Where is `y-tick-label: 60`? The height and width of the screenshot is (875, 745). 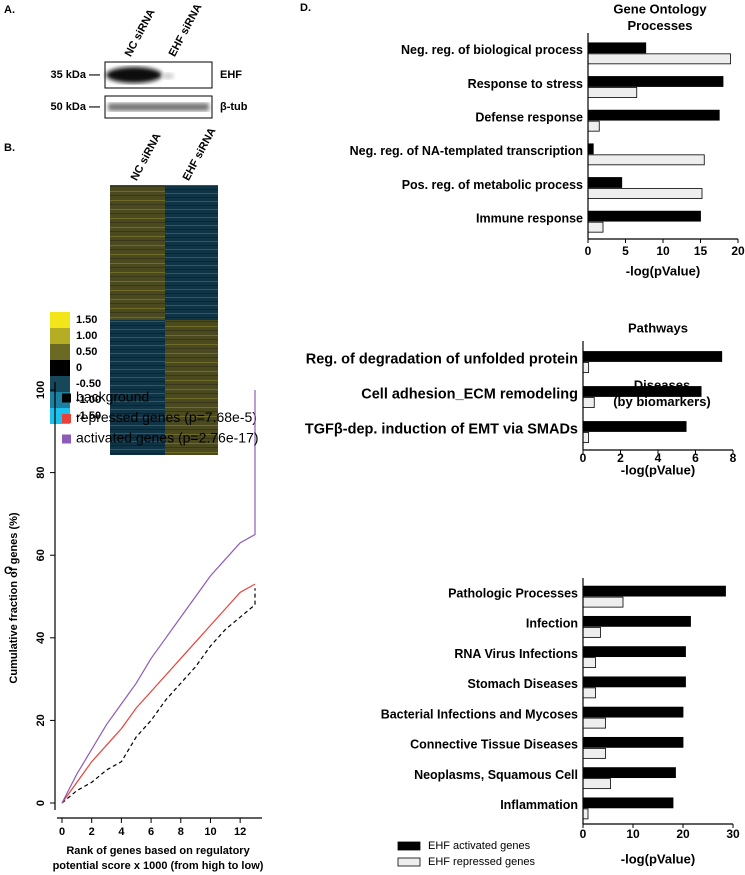 y-tick-label: 60 is located at coordinates (41, 555).